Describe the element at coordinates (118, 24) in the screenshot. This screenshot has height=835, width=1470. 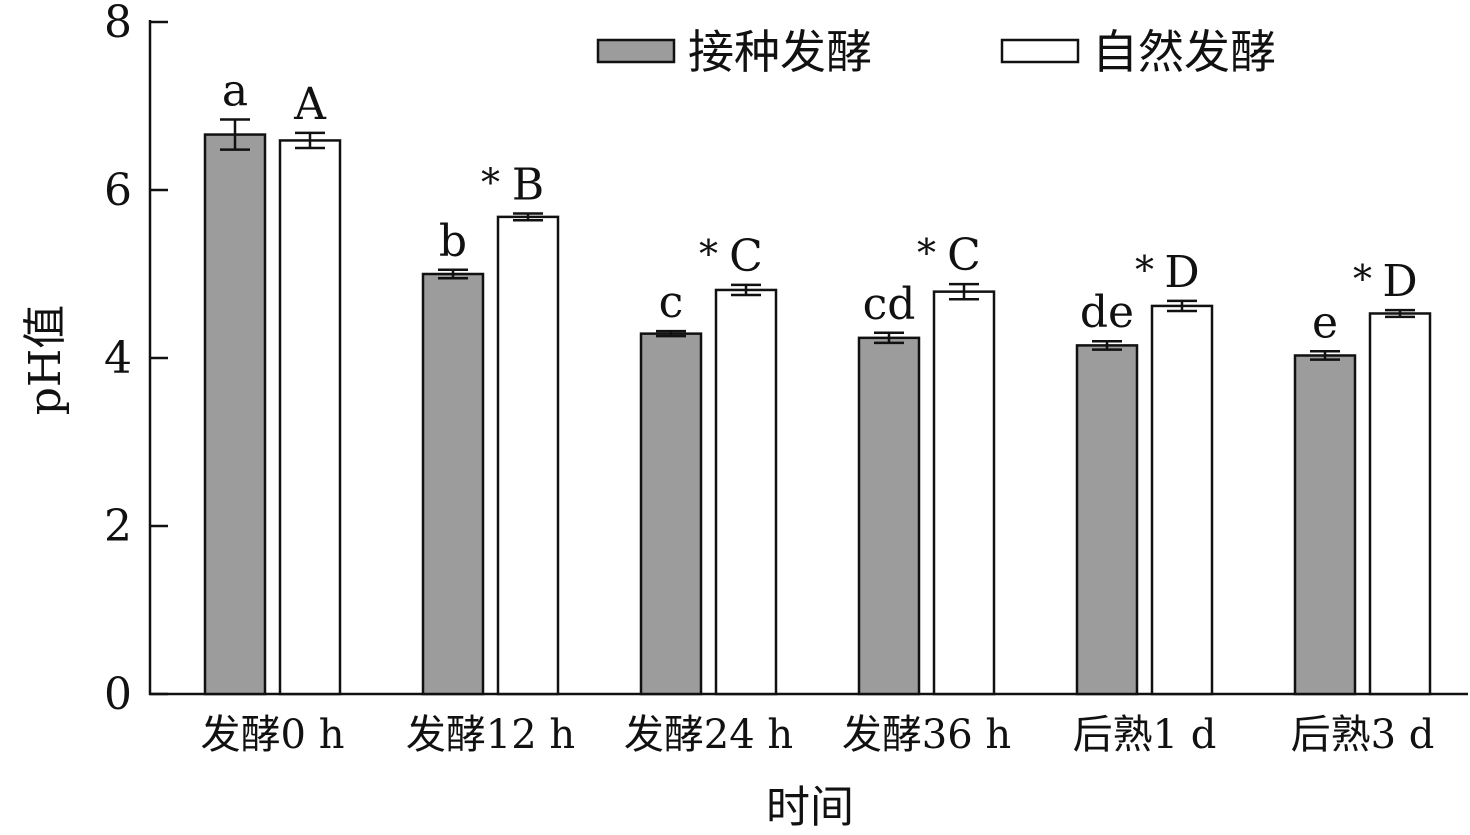
I see `y-tick-label: 8` at that location.